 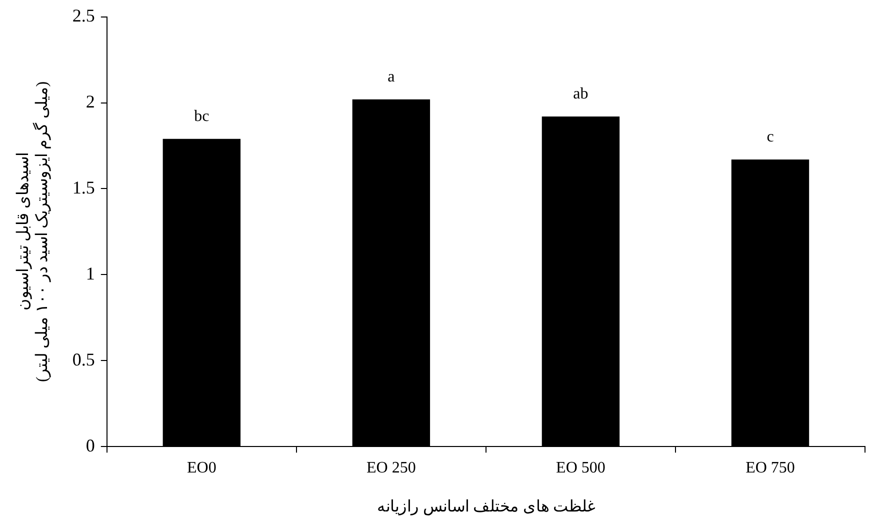 I want to click on annotation: ab, so click(x=580, y=94).